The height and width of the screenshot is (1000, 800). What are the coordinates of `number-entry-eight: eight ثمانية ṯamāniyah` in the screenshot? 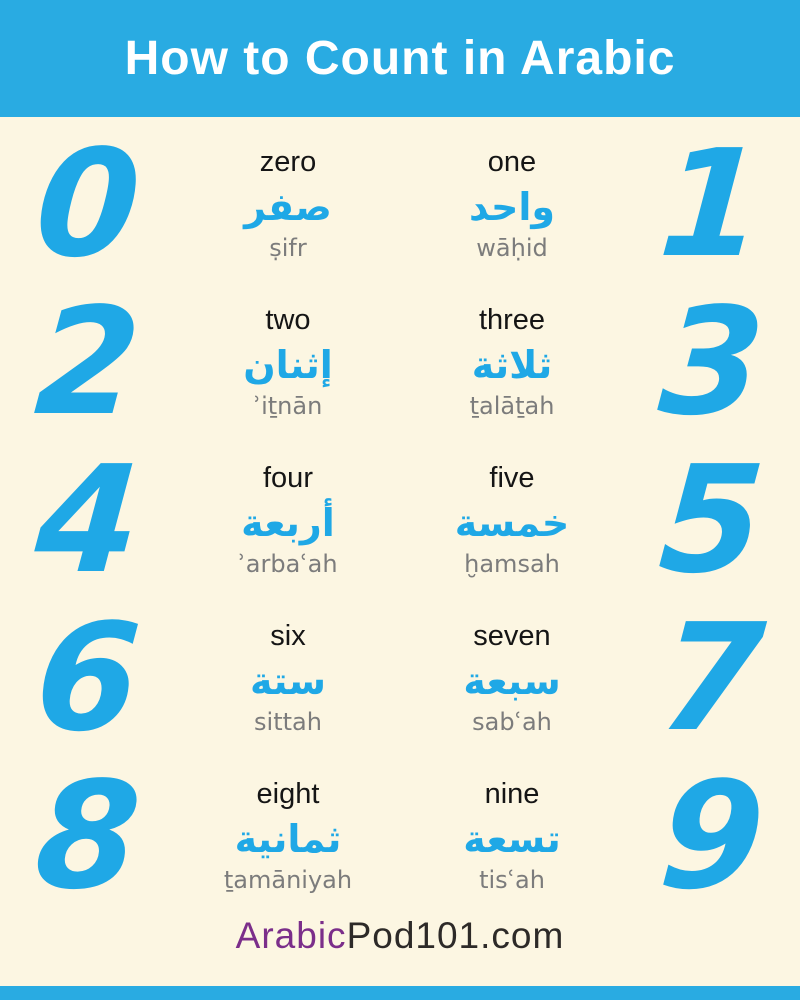 It's located at (288, 836).